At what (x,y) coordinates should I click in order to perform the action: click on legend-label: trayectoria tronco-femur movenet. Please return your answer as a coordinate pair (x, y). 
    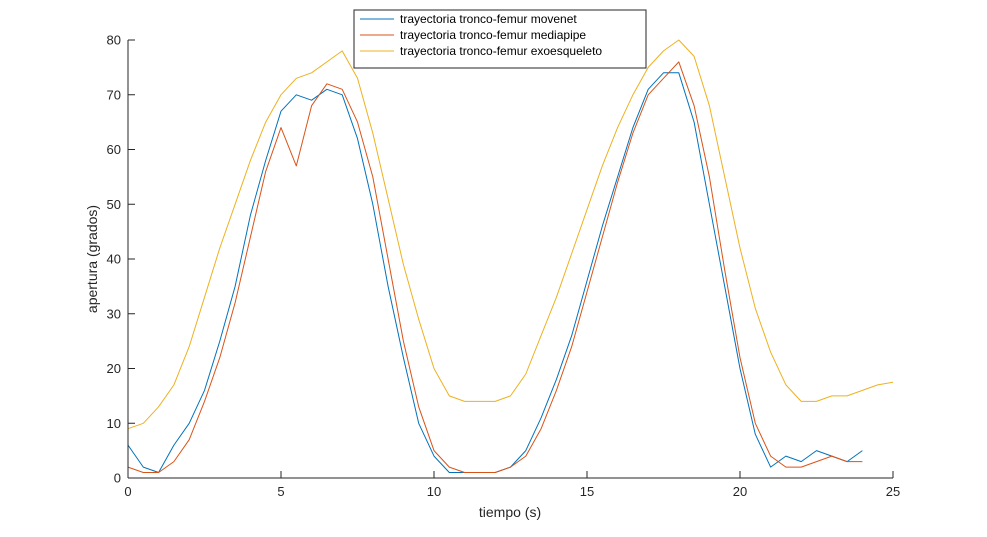
    Looking at the image, I should click on (488, 19).